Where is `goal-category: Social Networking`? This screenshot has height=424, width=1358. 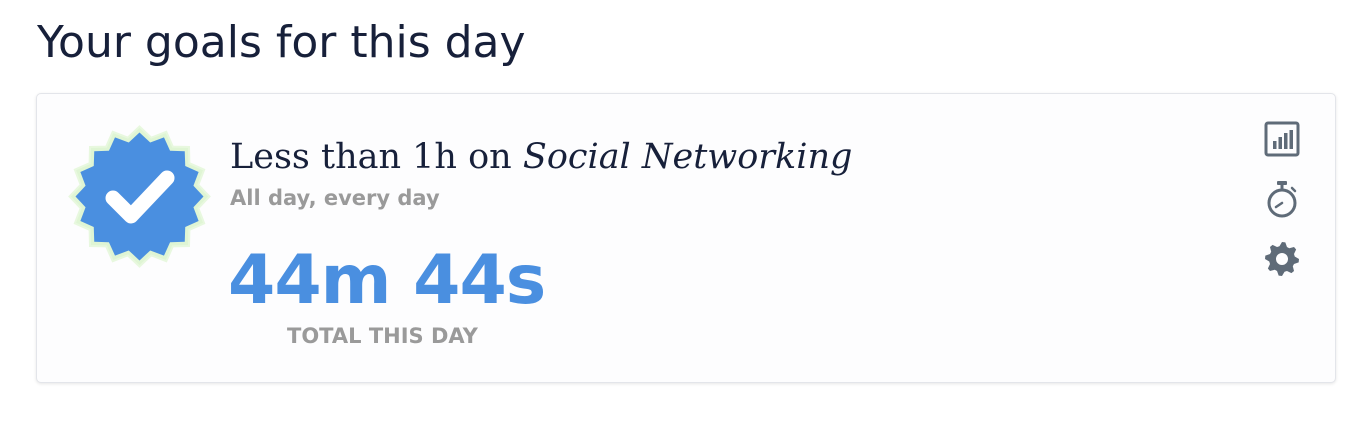
goal-category: Social Networking is located at coordinates (687, 157).